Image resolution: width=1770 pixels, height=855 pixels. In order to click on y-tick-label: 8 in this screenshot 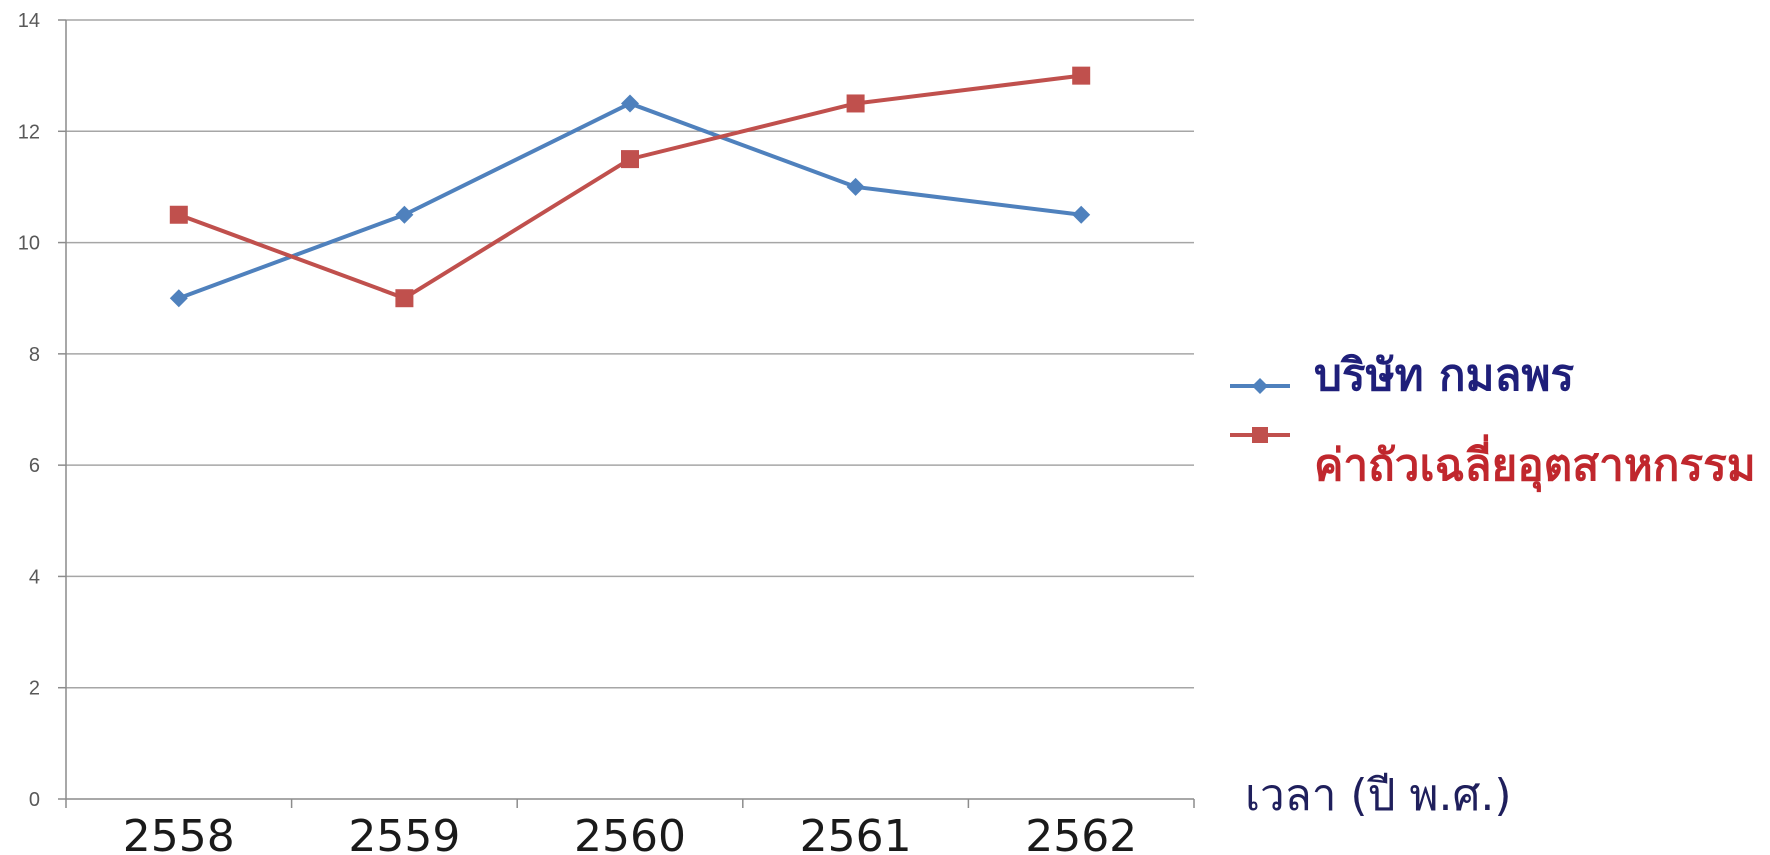, I will do `click(34, 355)`.